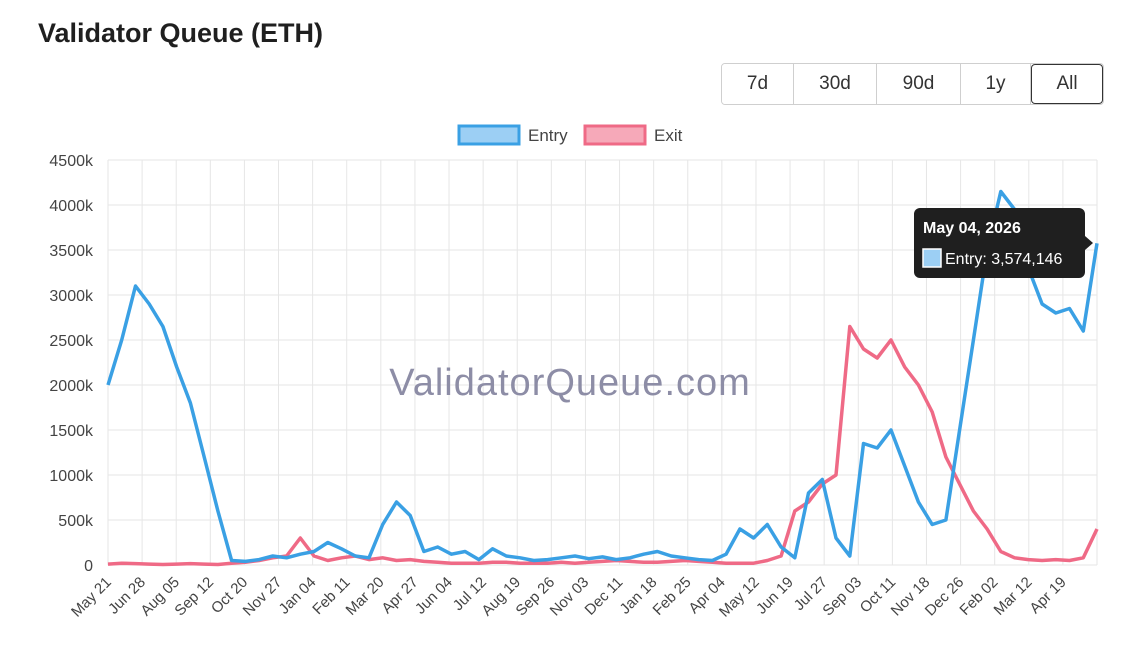 The image size is (1125, 660). Describe the element at coordinates (181, 33) in the screenshot. I see `chart-title: Validator Queue (ETH)` at that location.